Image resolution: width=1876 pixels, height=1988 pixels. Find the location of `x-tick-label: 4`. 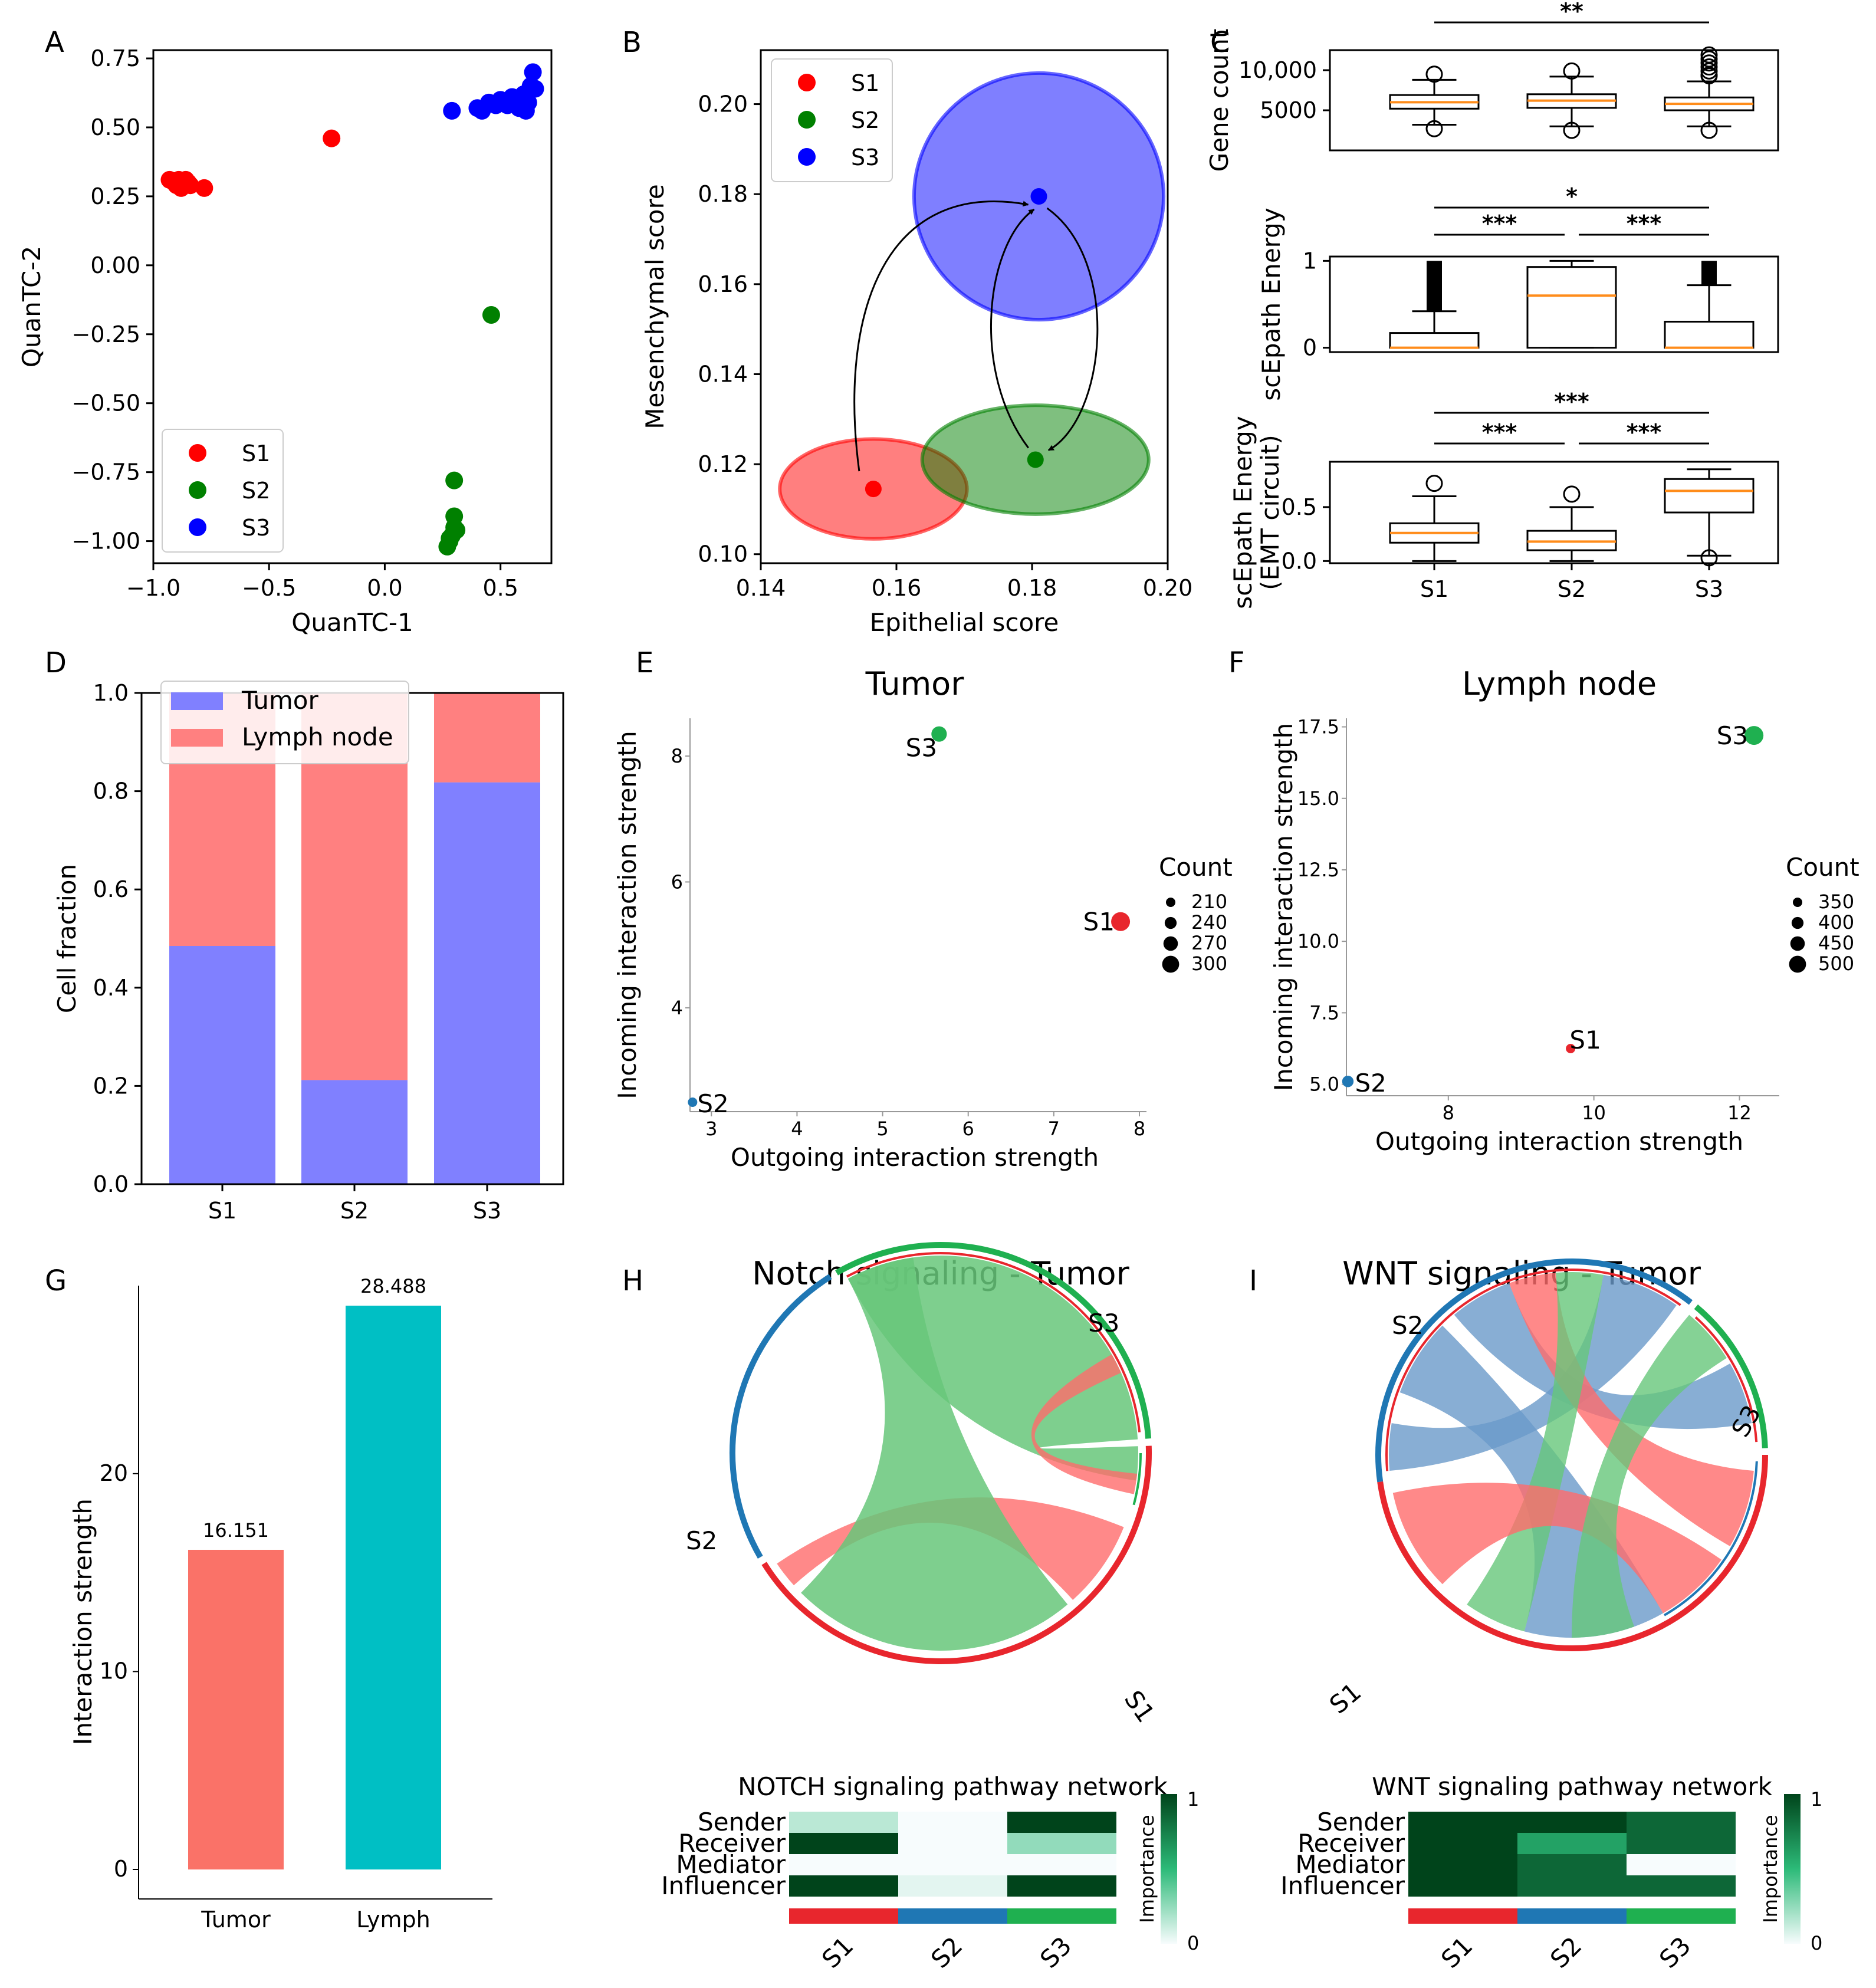

x-tick-label: 4 is located at coordinates (797, 1129).